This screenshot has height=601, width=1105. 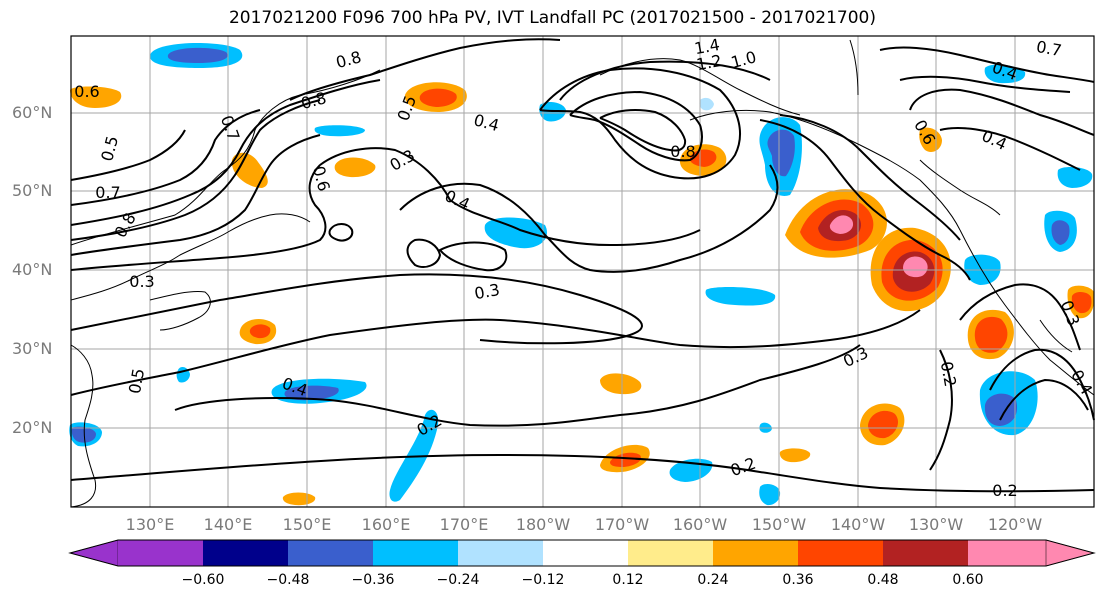 I want to click on colorbar-tick-label: −0.60, so click(x=203, y=580).